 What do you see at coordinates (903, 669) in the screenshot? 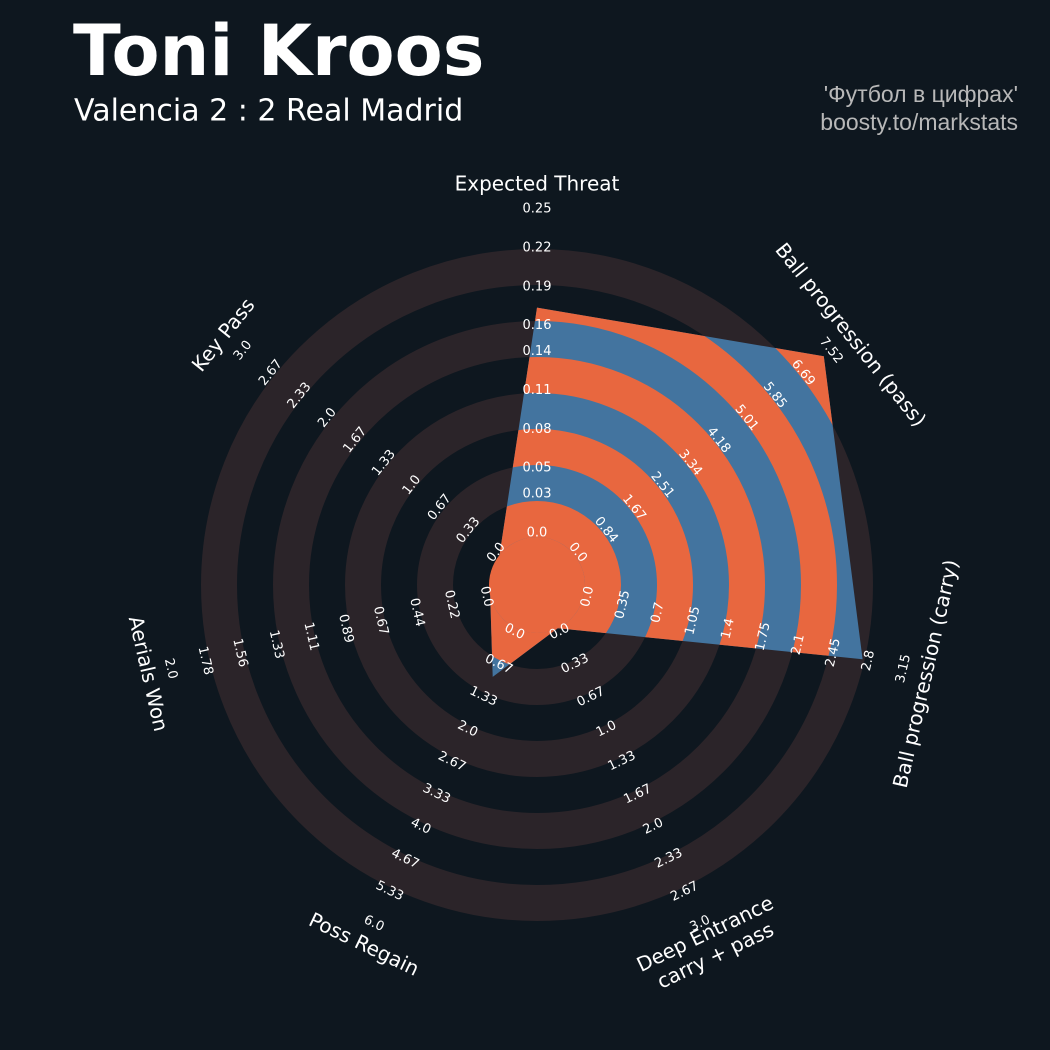
I see `tick-label: 3.15` at bounding box center [903, 669].